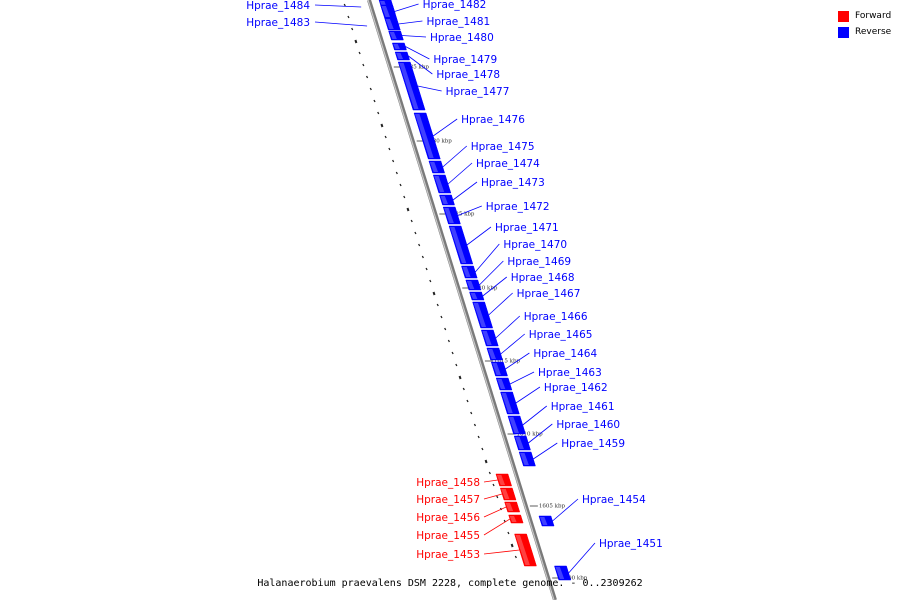 The height and width of the screenshot is (600, 900). What do you see at coordinates (468, 75) in the screenshot?
I see `gene-label-hprae-1478: Hprae_1478` at bounding box center [468, 75].